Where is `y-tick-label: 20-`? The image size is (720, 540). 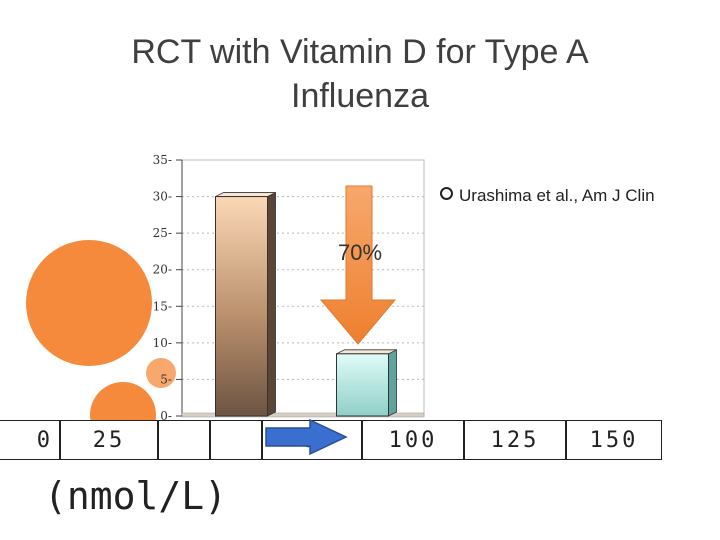
y-tick-label: 20- is located at coordinates (162, 270).